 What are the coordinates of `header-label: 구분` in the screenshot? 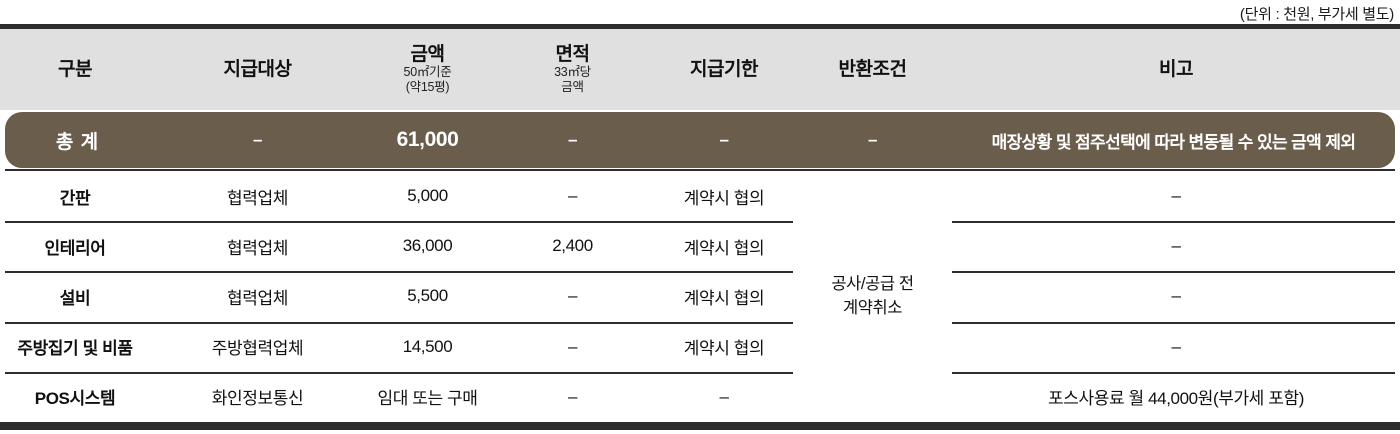 It's located at (75, 69).